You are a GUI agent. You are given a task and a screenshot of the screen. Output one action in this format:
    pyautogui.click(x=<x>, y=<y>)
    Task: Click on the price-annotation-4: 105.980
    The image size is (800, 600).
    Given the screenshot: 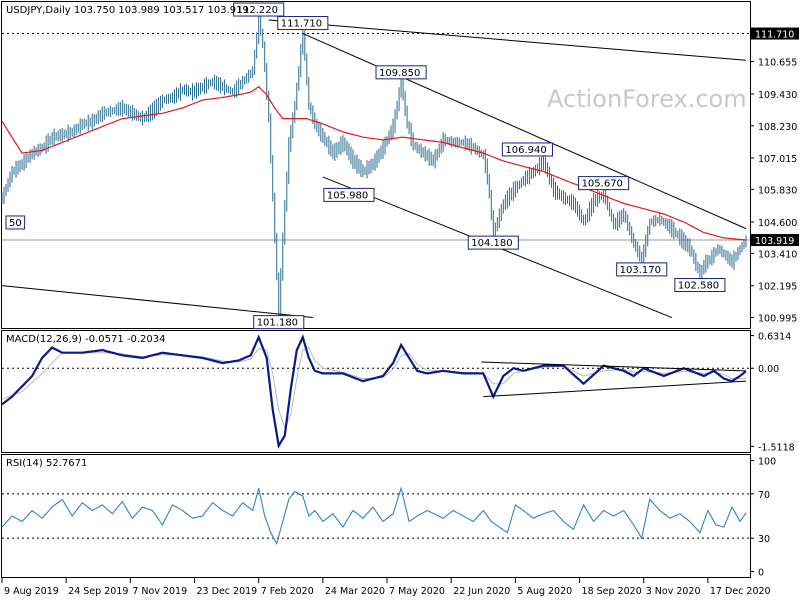 What is the action you would take?
    pyautogui.click(x=349, y=194)
    